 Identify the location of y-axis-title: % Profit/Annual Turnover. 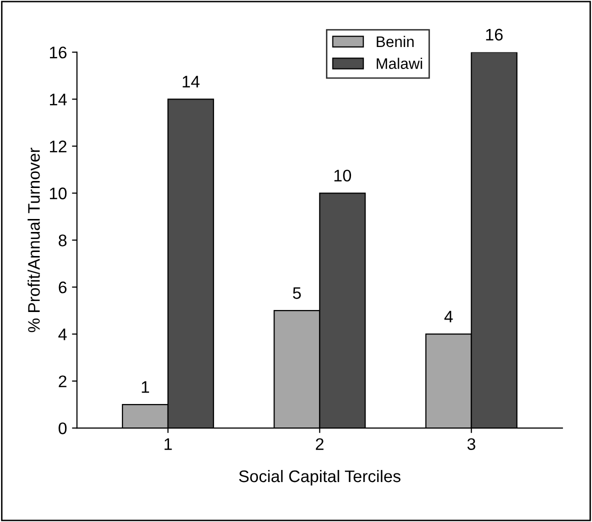
(34, 240).